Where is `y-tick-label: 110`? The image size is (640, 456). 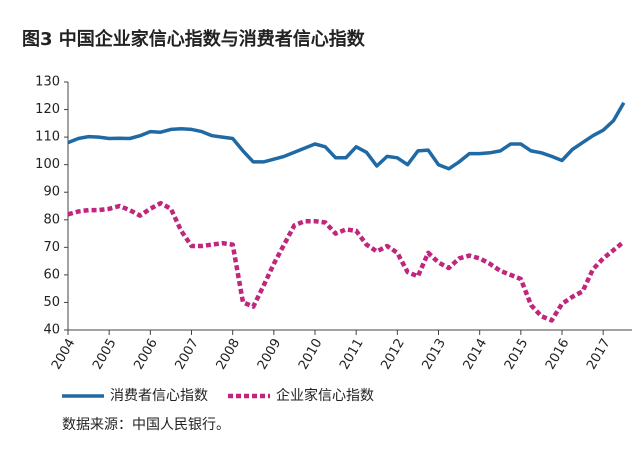
y-tick-label: 110 is located at coordinates (47, 137).